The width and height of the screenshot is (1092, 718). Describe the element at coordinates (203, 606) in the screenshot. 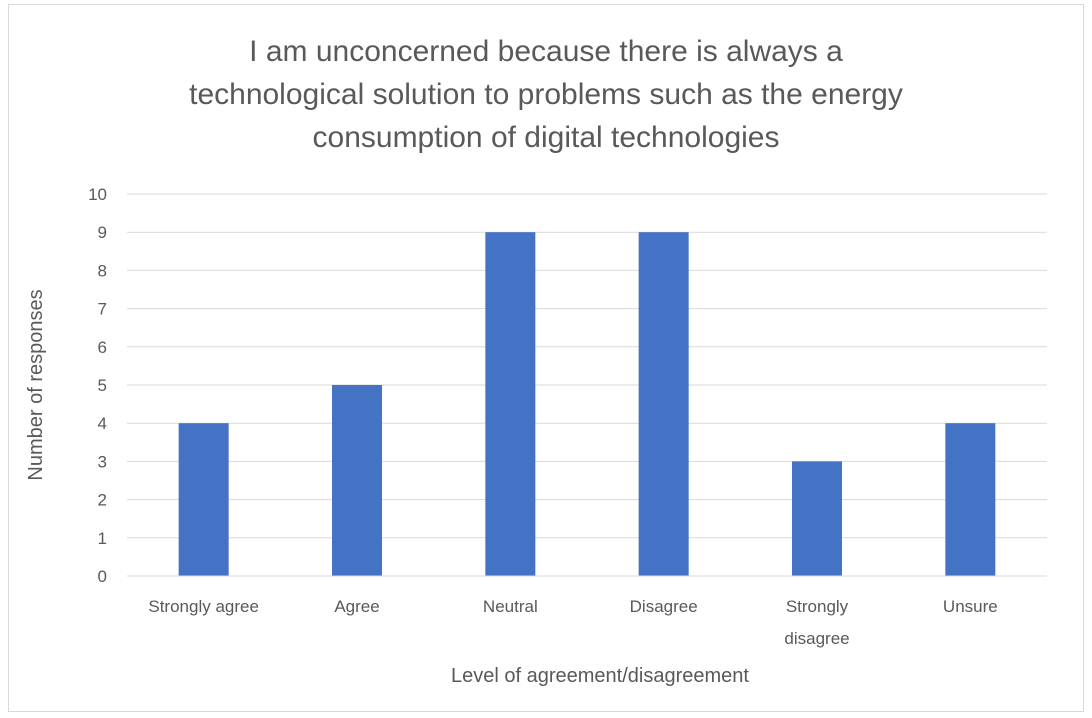

I see `x-tick-label: Strongly agree` at that location.